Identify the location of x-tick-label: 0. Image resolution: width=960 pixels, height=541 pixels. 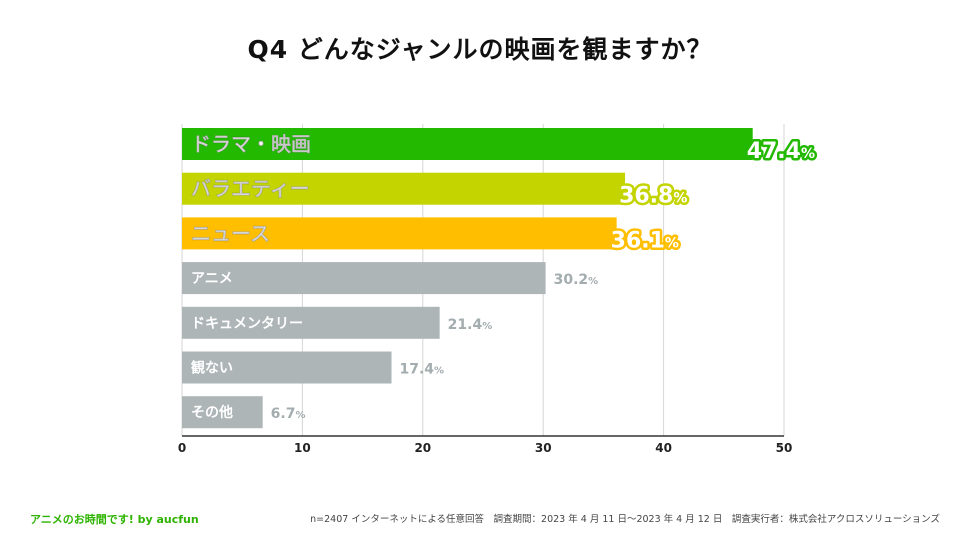
(182, 448).